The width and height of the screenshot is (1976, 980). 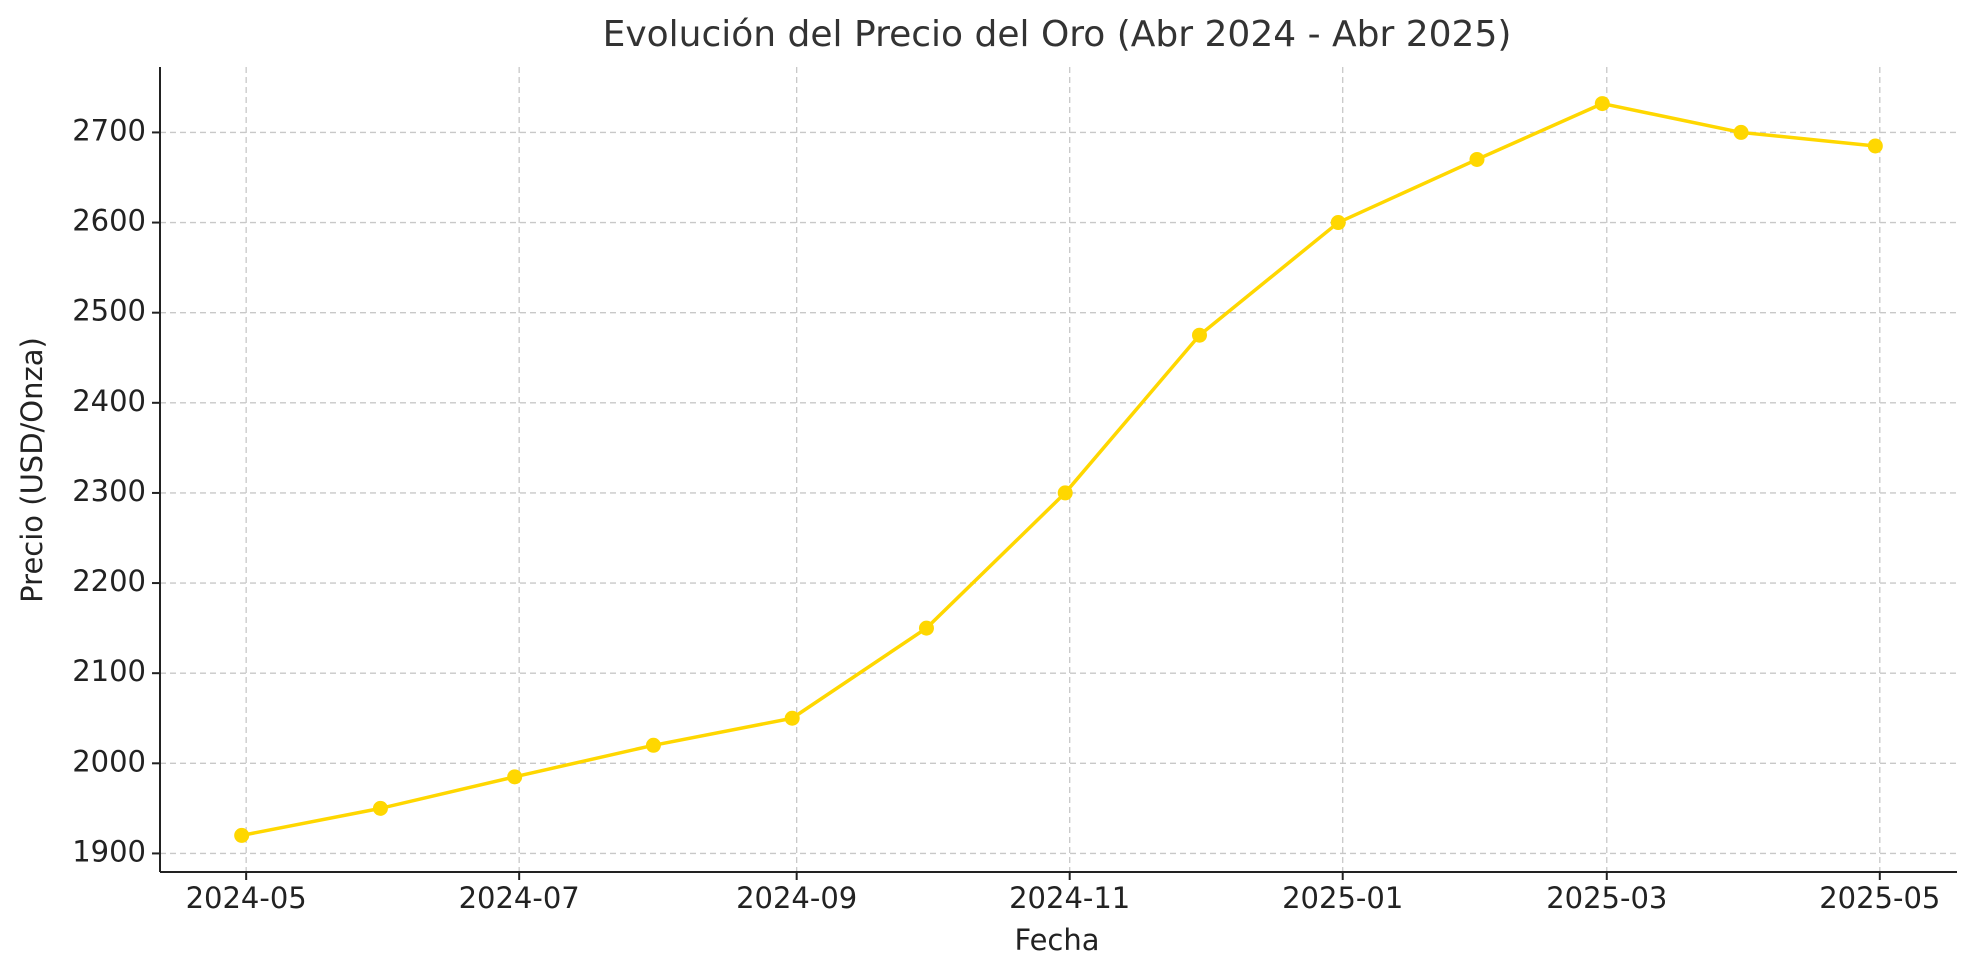 What do you see at coordinates (1056, 940) in the screenshot?
I see `x-axis-label: Fecha` at bounding box center [1056, 940].